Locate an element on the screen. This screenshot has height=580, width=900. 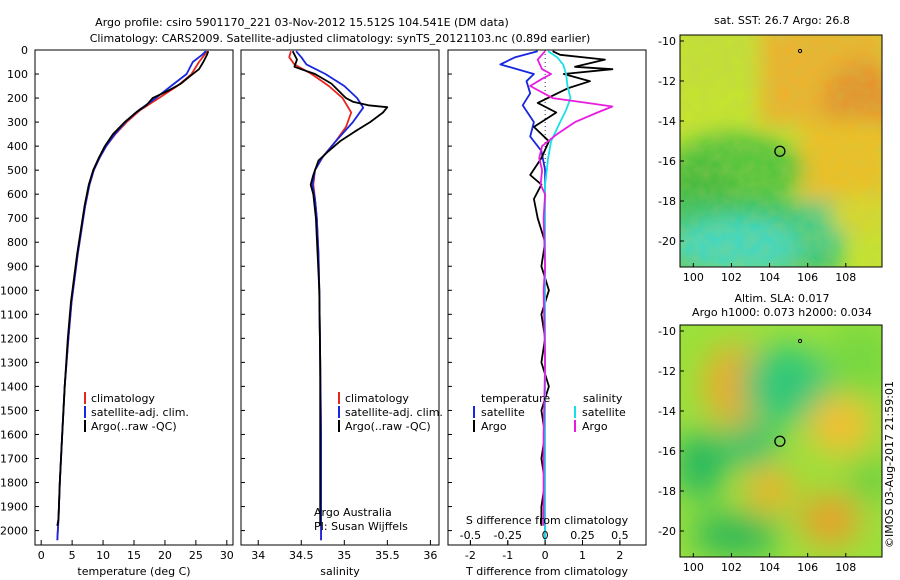
y-tick-label: 100 is located at coordinates (17, 74).